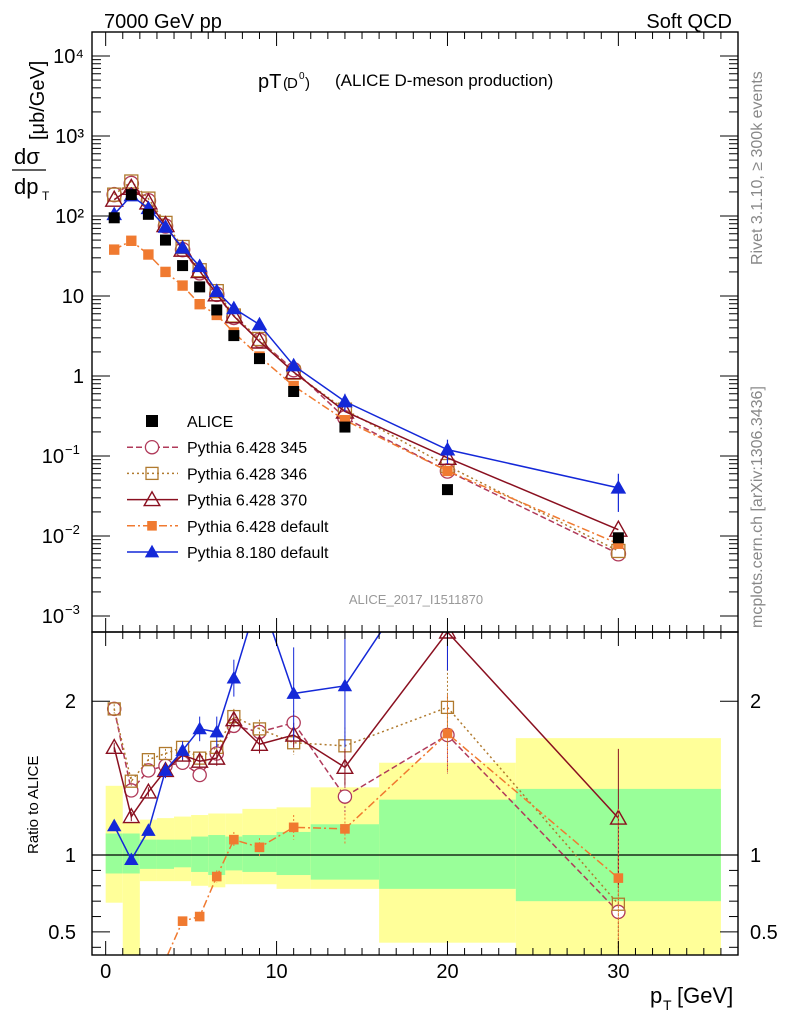 This screenshot has width=786, height=1024. Describe the element at coordinates (276, 972) in the screenshot. I see `x-tick-label: 10` at that location.